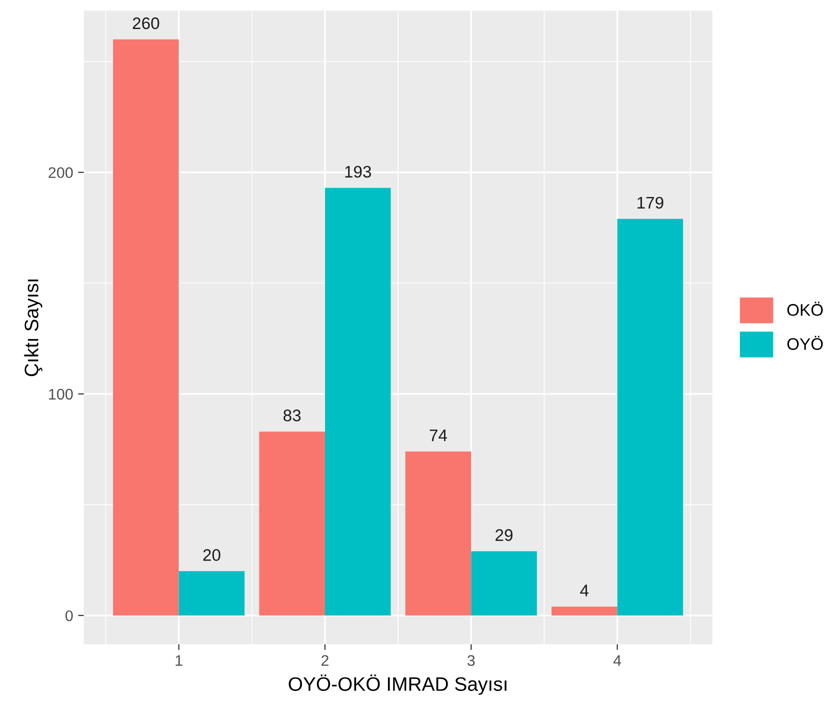 This screenshot has height=708, width=838. What do you see at coordinates (69, 616) in the screenshot?
I see `y-tick-label: 0` at bounding box center [69, 616].